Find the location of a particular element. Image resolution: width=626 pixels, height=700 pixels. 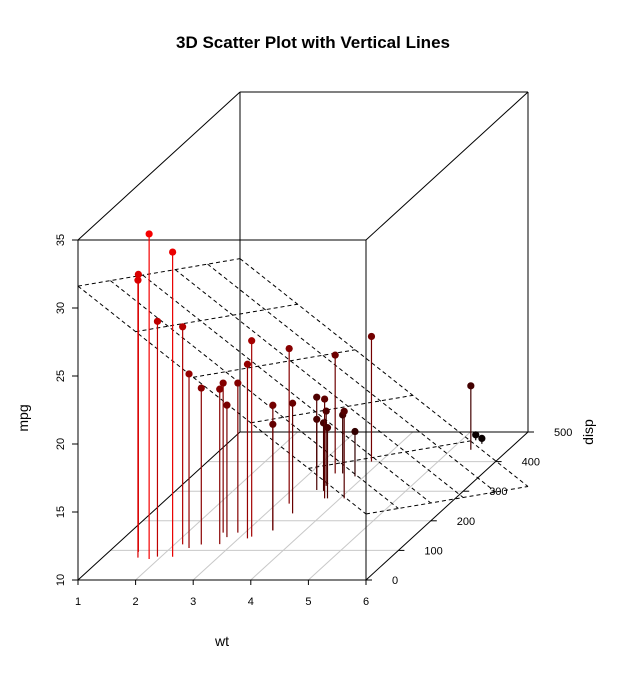

x-tick-label: 6 is located at coordinates (366, 602).